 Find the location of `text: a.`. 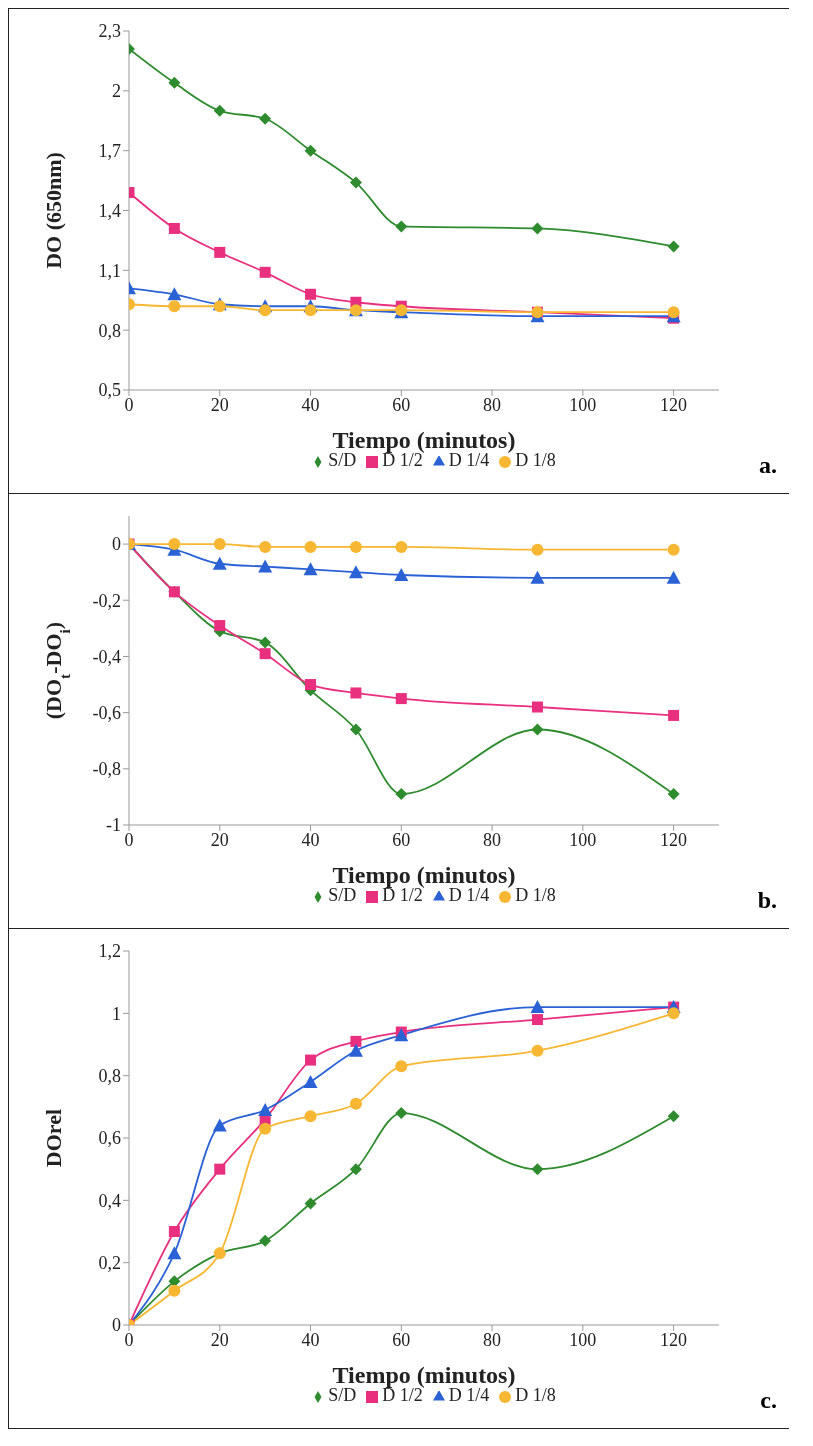

text: a. is located at coordinates (768, 465).